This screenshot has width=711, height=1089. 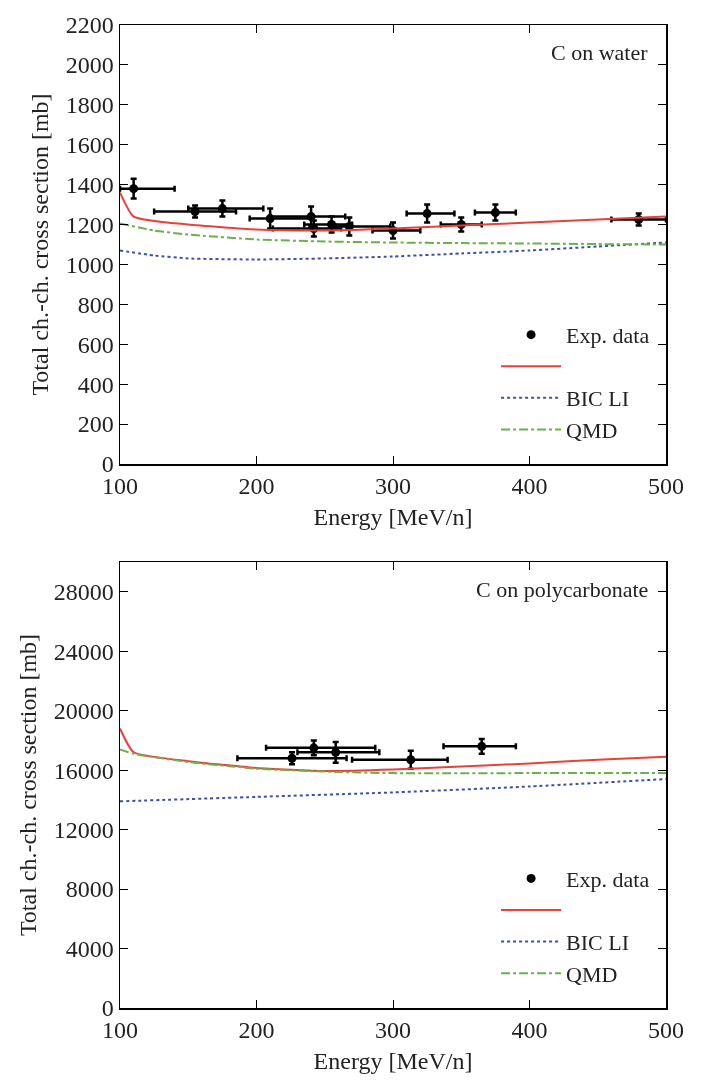 What do you see at coordinates (95, 304) in the screenshot?
I see `y-tick-label: 800` at bounding box center [95, 304].